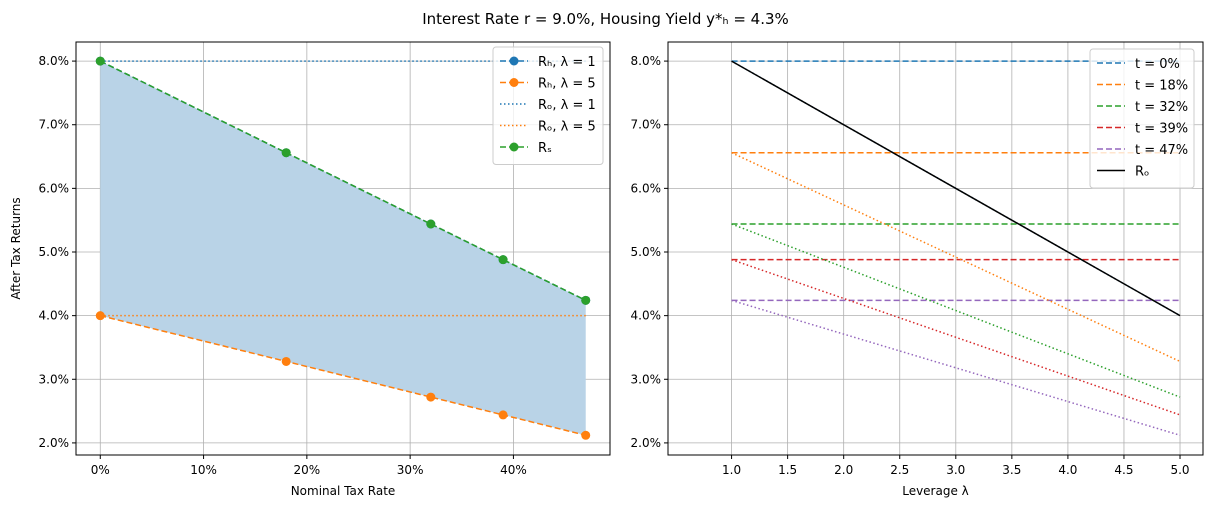 The image size is (1211, 511). What do you see at coordinates (567, 127) in the screenshot?
I see `legend-label: Rₒ, λ = 5` at bounding box center [567, 127].